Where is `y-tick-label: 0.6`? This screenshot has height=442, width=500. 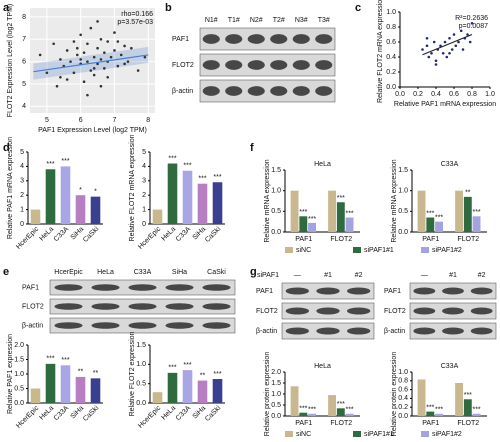 y-tick-label: 0.6 is located at coordinates (403, 389).